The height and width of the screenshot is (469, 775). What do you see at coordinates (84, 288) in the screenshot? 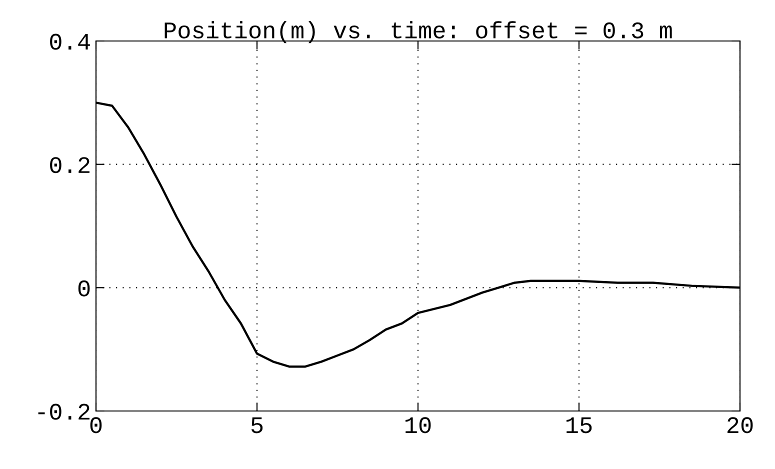
I see `y-tick-label: 0` at bounding box center [84, 288].